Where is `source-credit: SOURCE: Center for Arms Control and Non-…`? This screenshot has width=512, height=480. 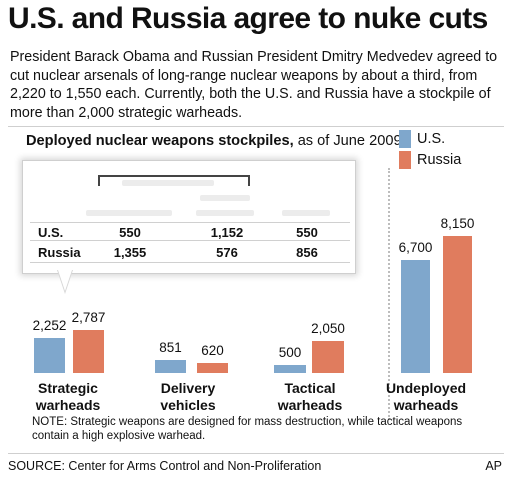
source-credit: SOURCE: Center for Arms Control and Non-… is located at coordinates (165, 466).